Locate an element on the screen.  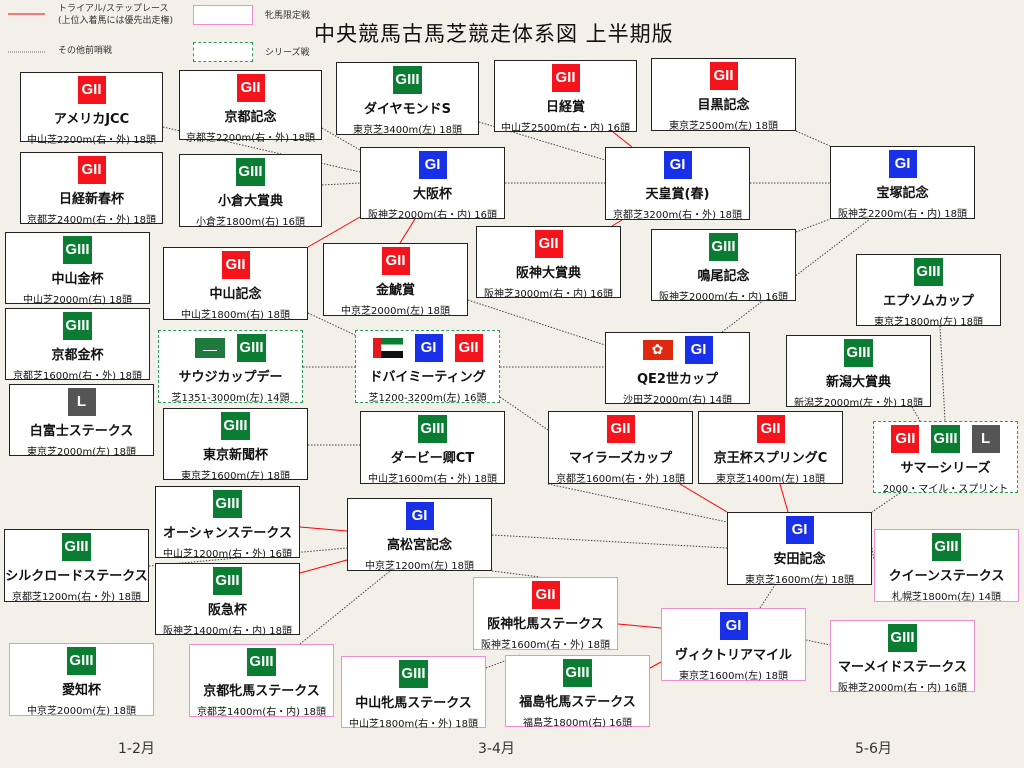
hong-kong-flag-icon is located at coordinates (657, 350).